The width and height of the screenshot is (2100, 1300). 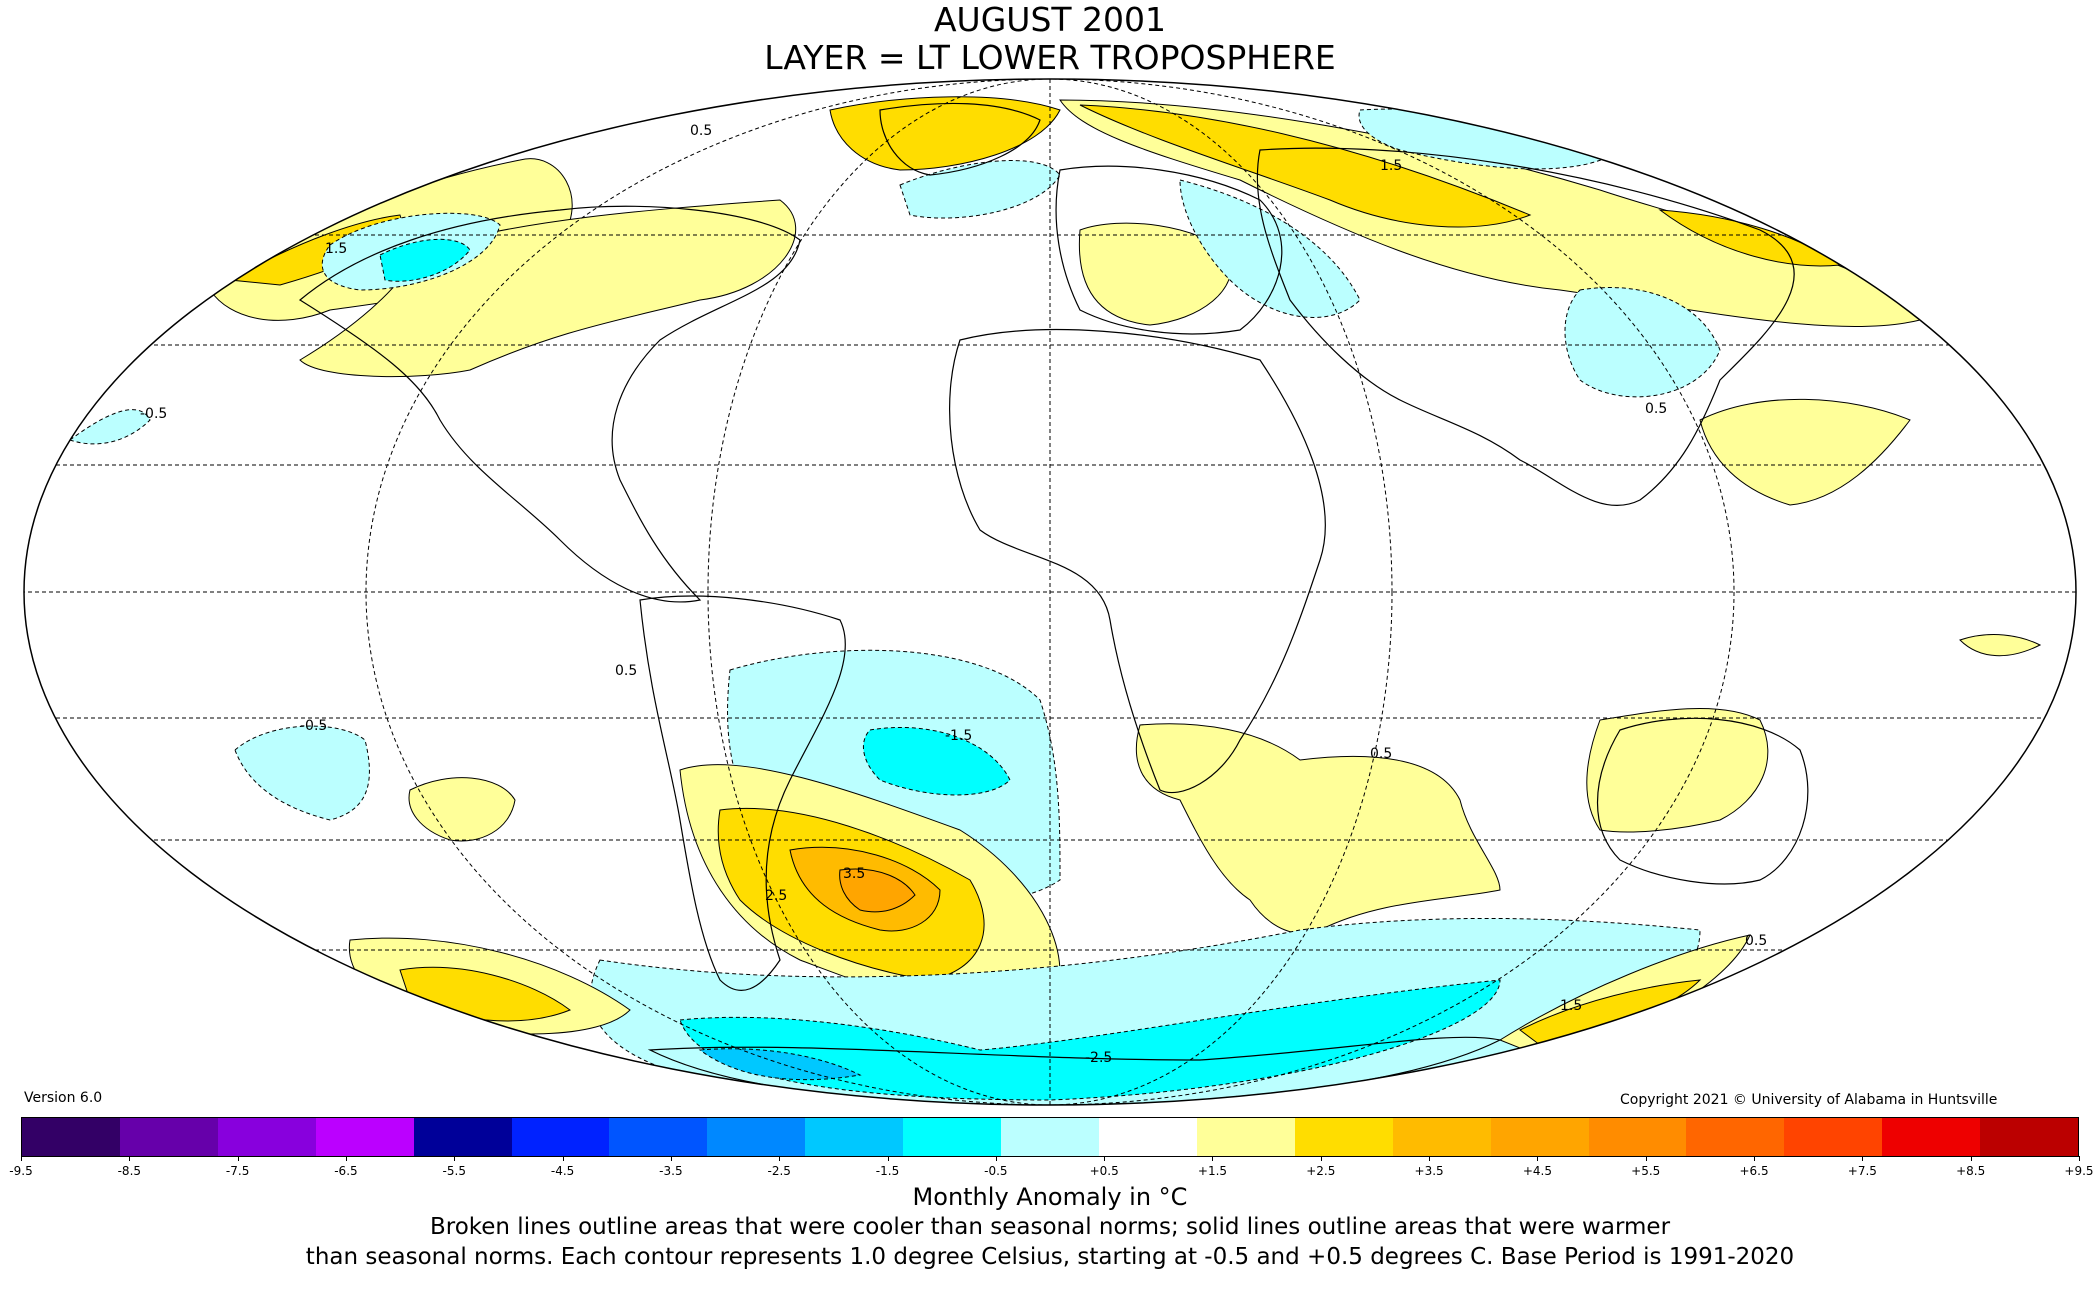 What do you see at coordinates (958, 736) in the screenshot?
I see `contour-label: -1.5` at bounding box center [958, 736].